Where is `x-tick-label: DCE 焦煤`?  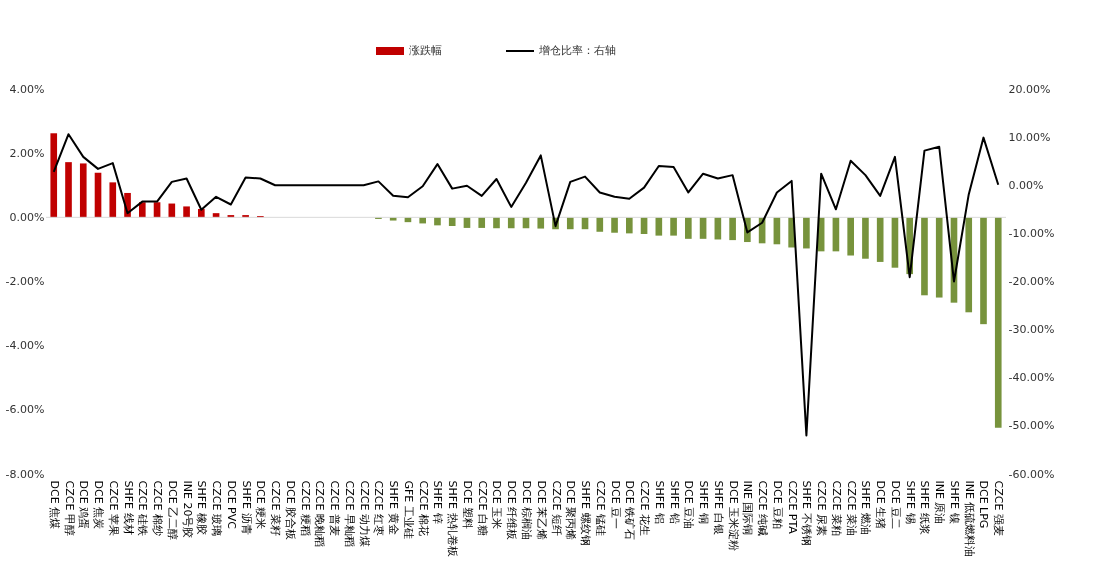 x-tick-label: DCE 焦煤 is located at coordinates (54, 505).